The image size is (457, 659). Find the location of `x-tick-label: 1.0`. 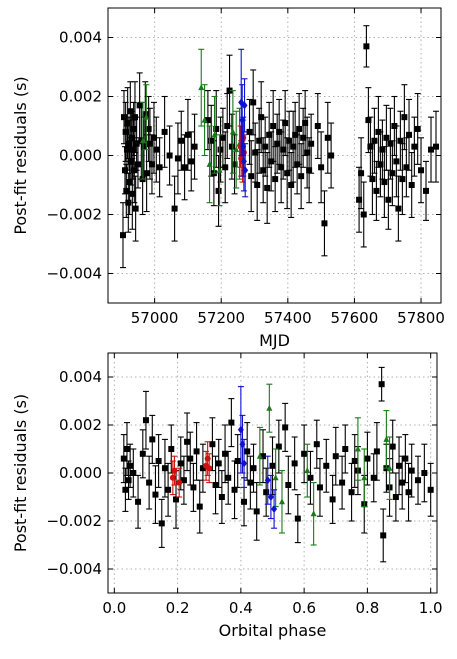

x-tick-label: 1.0 is located at coordinates (431, 608).